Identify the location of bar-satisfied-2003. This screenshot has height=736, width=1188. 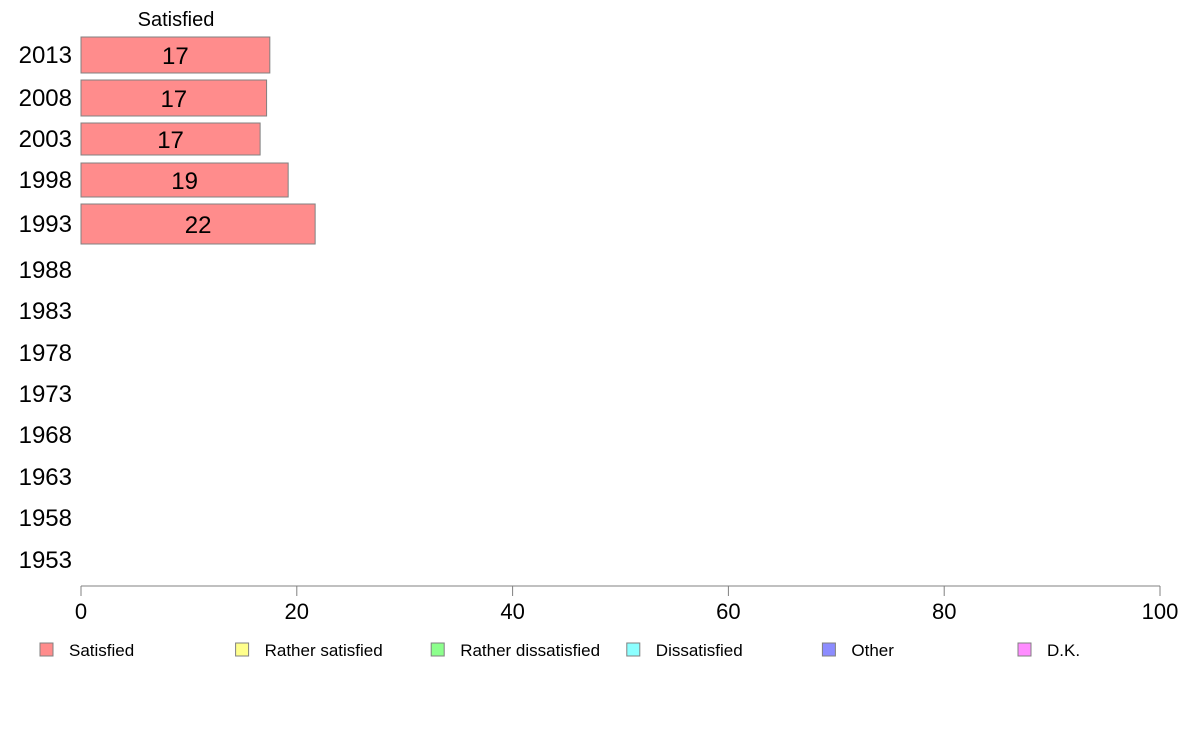
(170, 139).